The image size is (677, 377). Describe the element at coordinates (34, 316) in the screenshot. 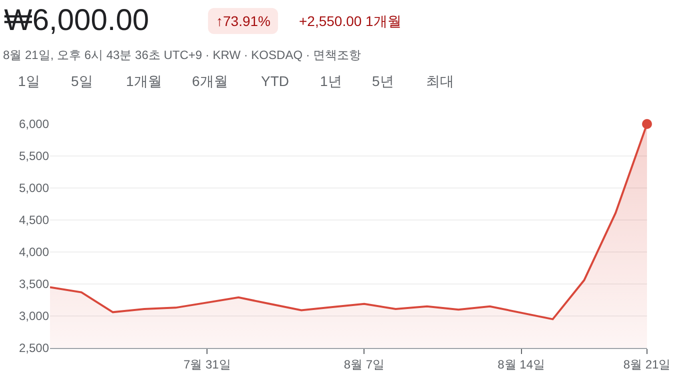

I see `y-tick-label: 3,000` at that location.